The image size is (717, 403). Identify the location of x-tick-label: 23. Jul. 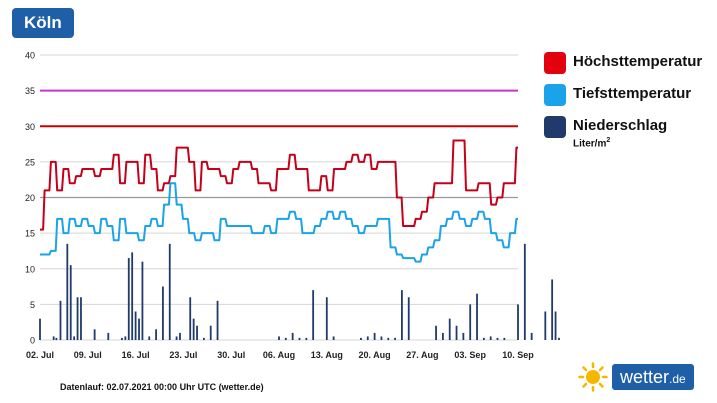
(183, 355).